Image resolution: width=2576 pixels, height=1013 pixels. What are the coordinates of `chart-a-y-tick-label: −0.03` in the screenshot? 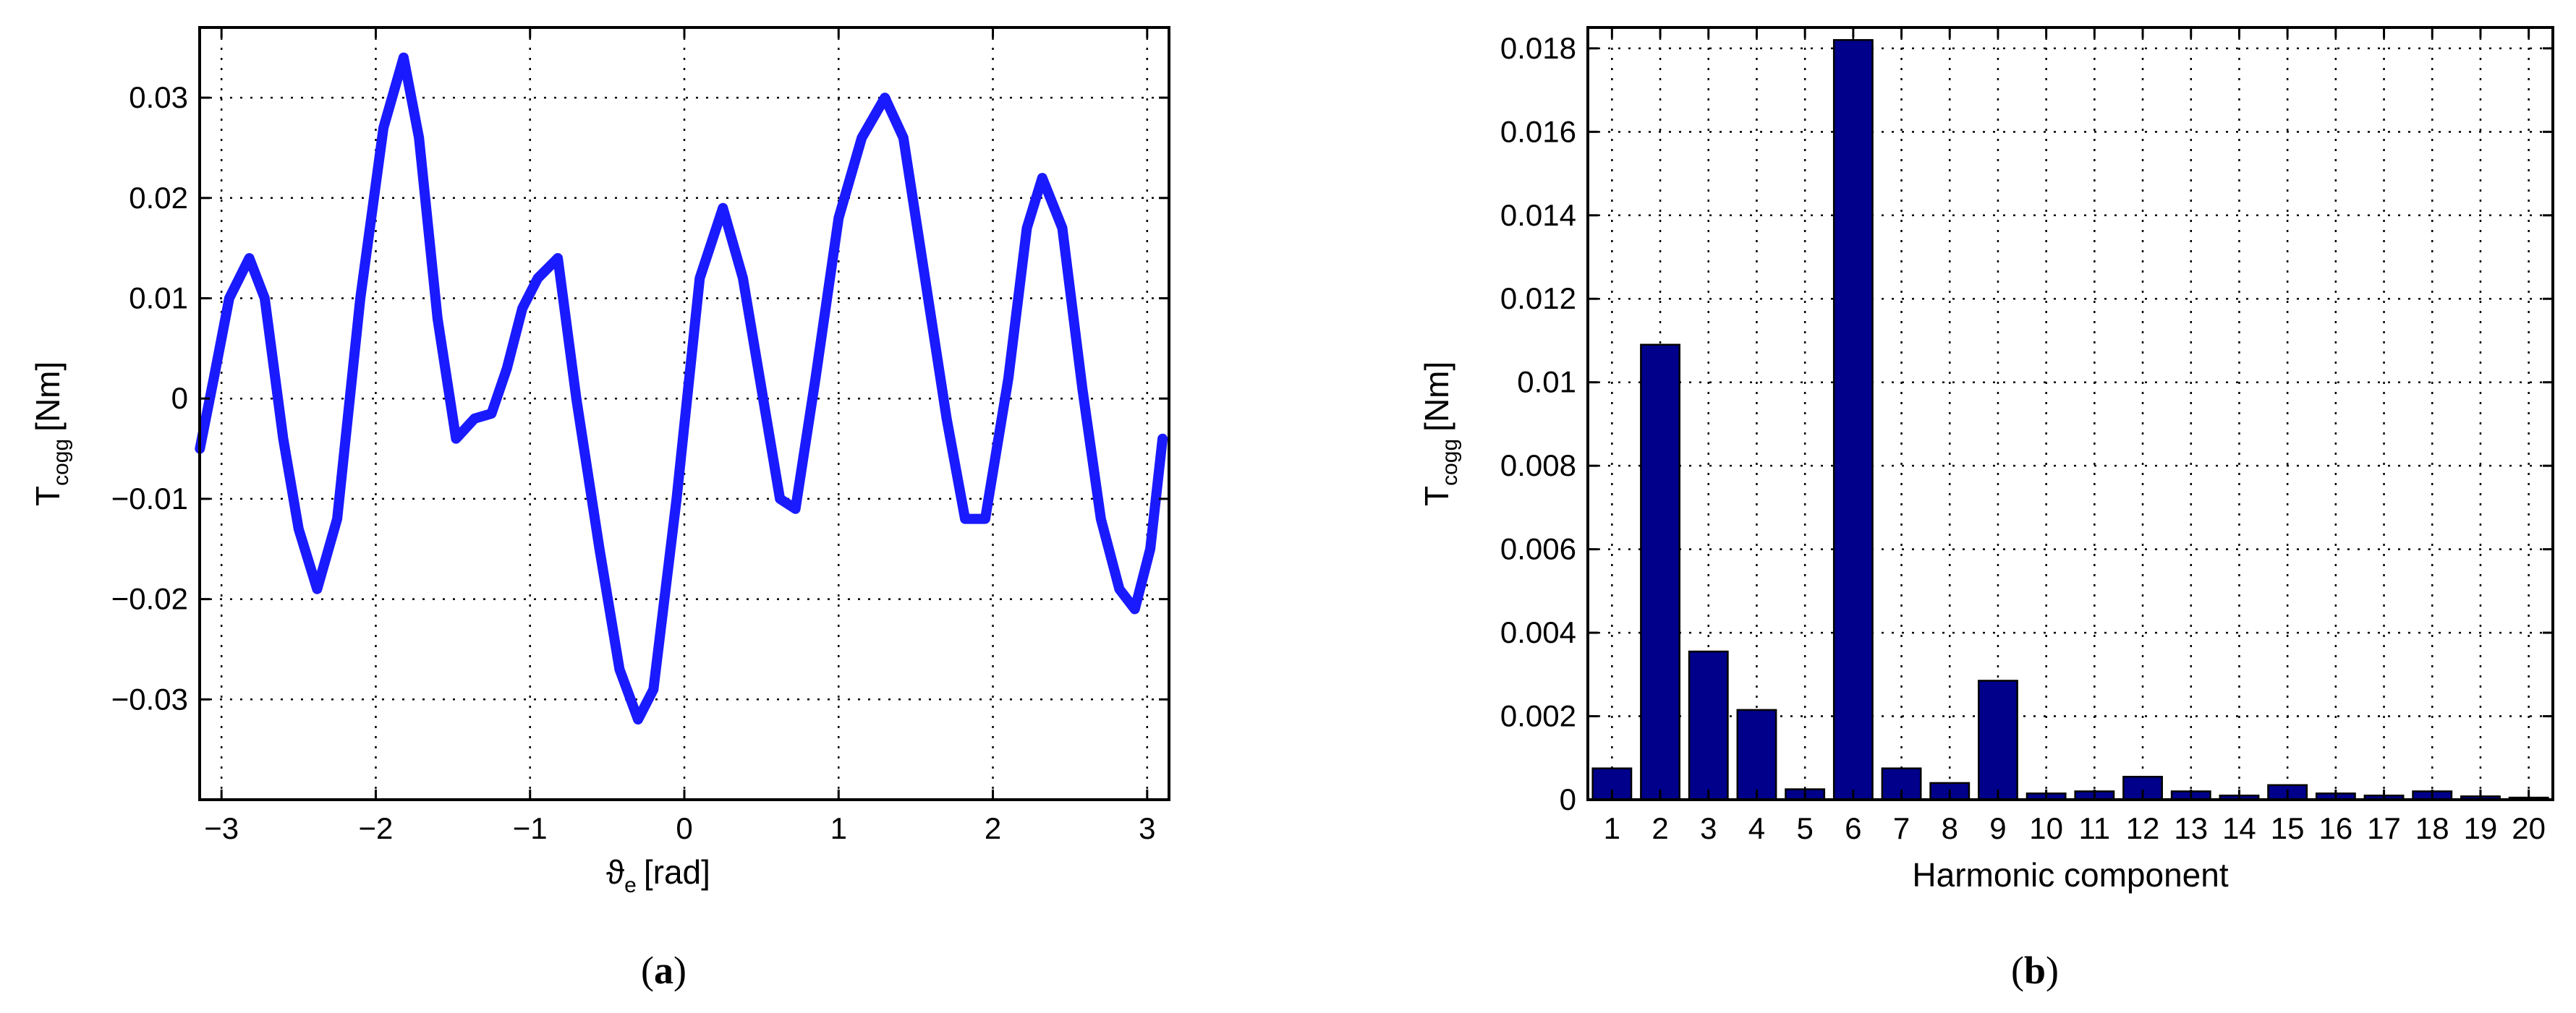 It's located at (149, 699).